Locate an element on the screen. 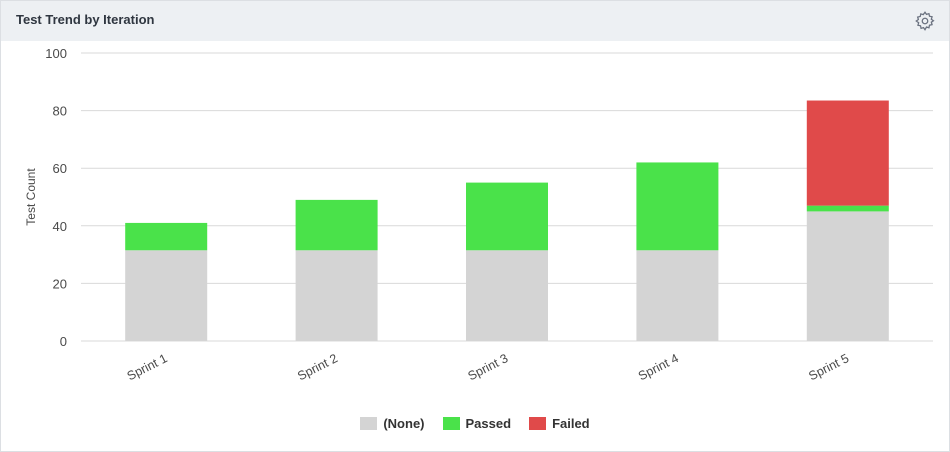 Image resolution: width=950 pixels, height=452 pixels. y-axis-title: Test Count is located at coordinates (31, 197).